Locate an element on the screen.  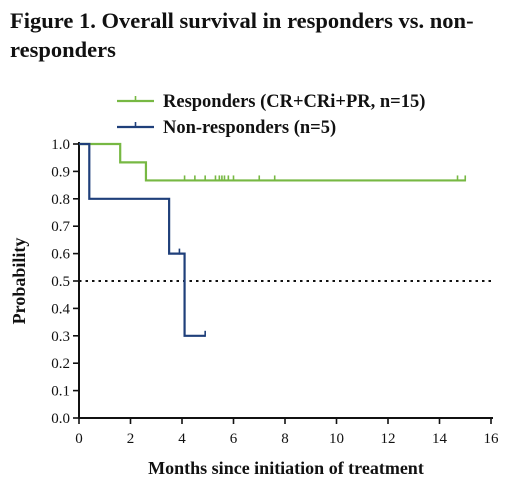
x-tick-label: 12 is located at coordinates (388, 439).